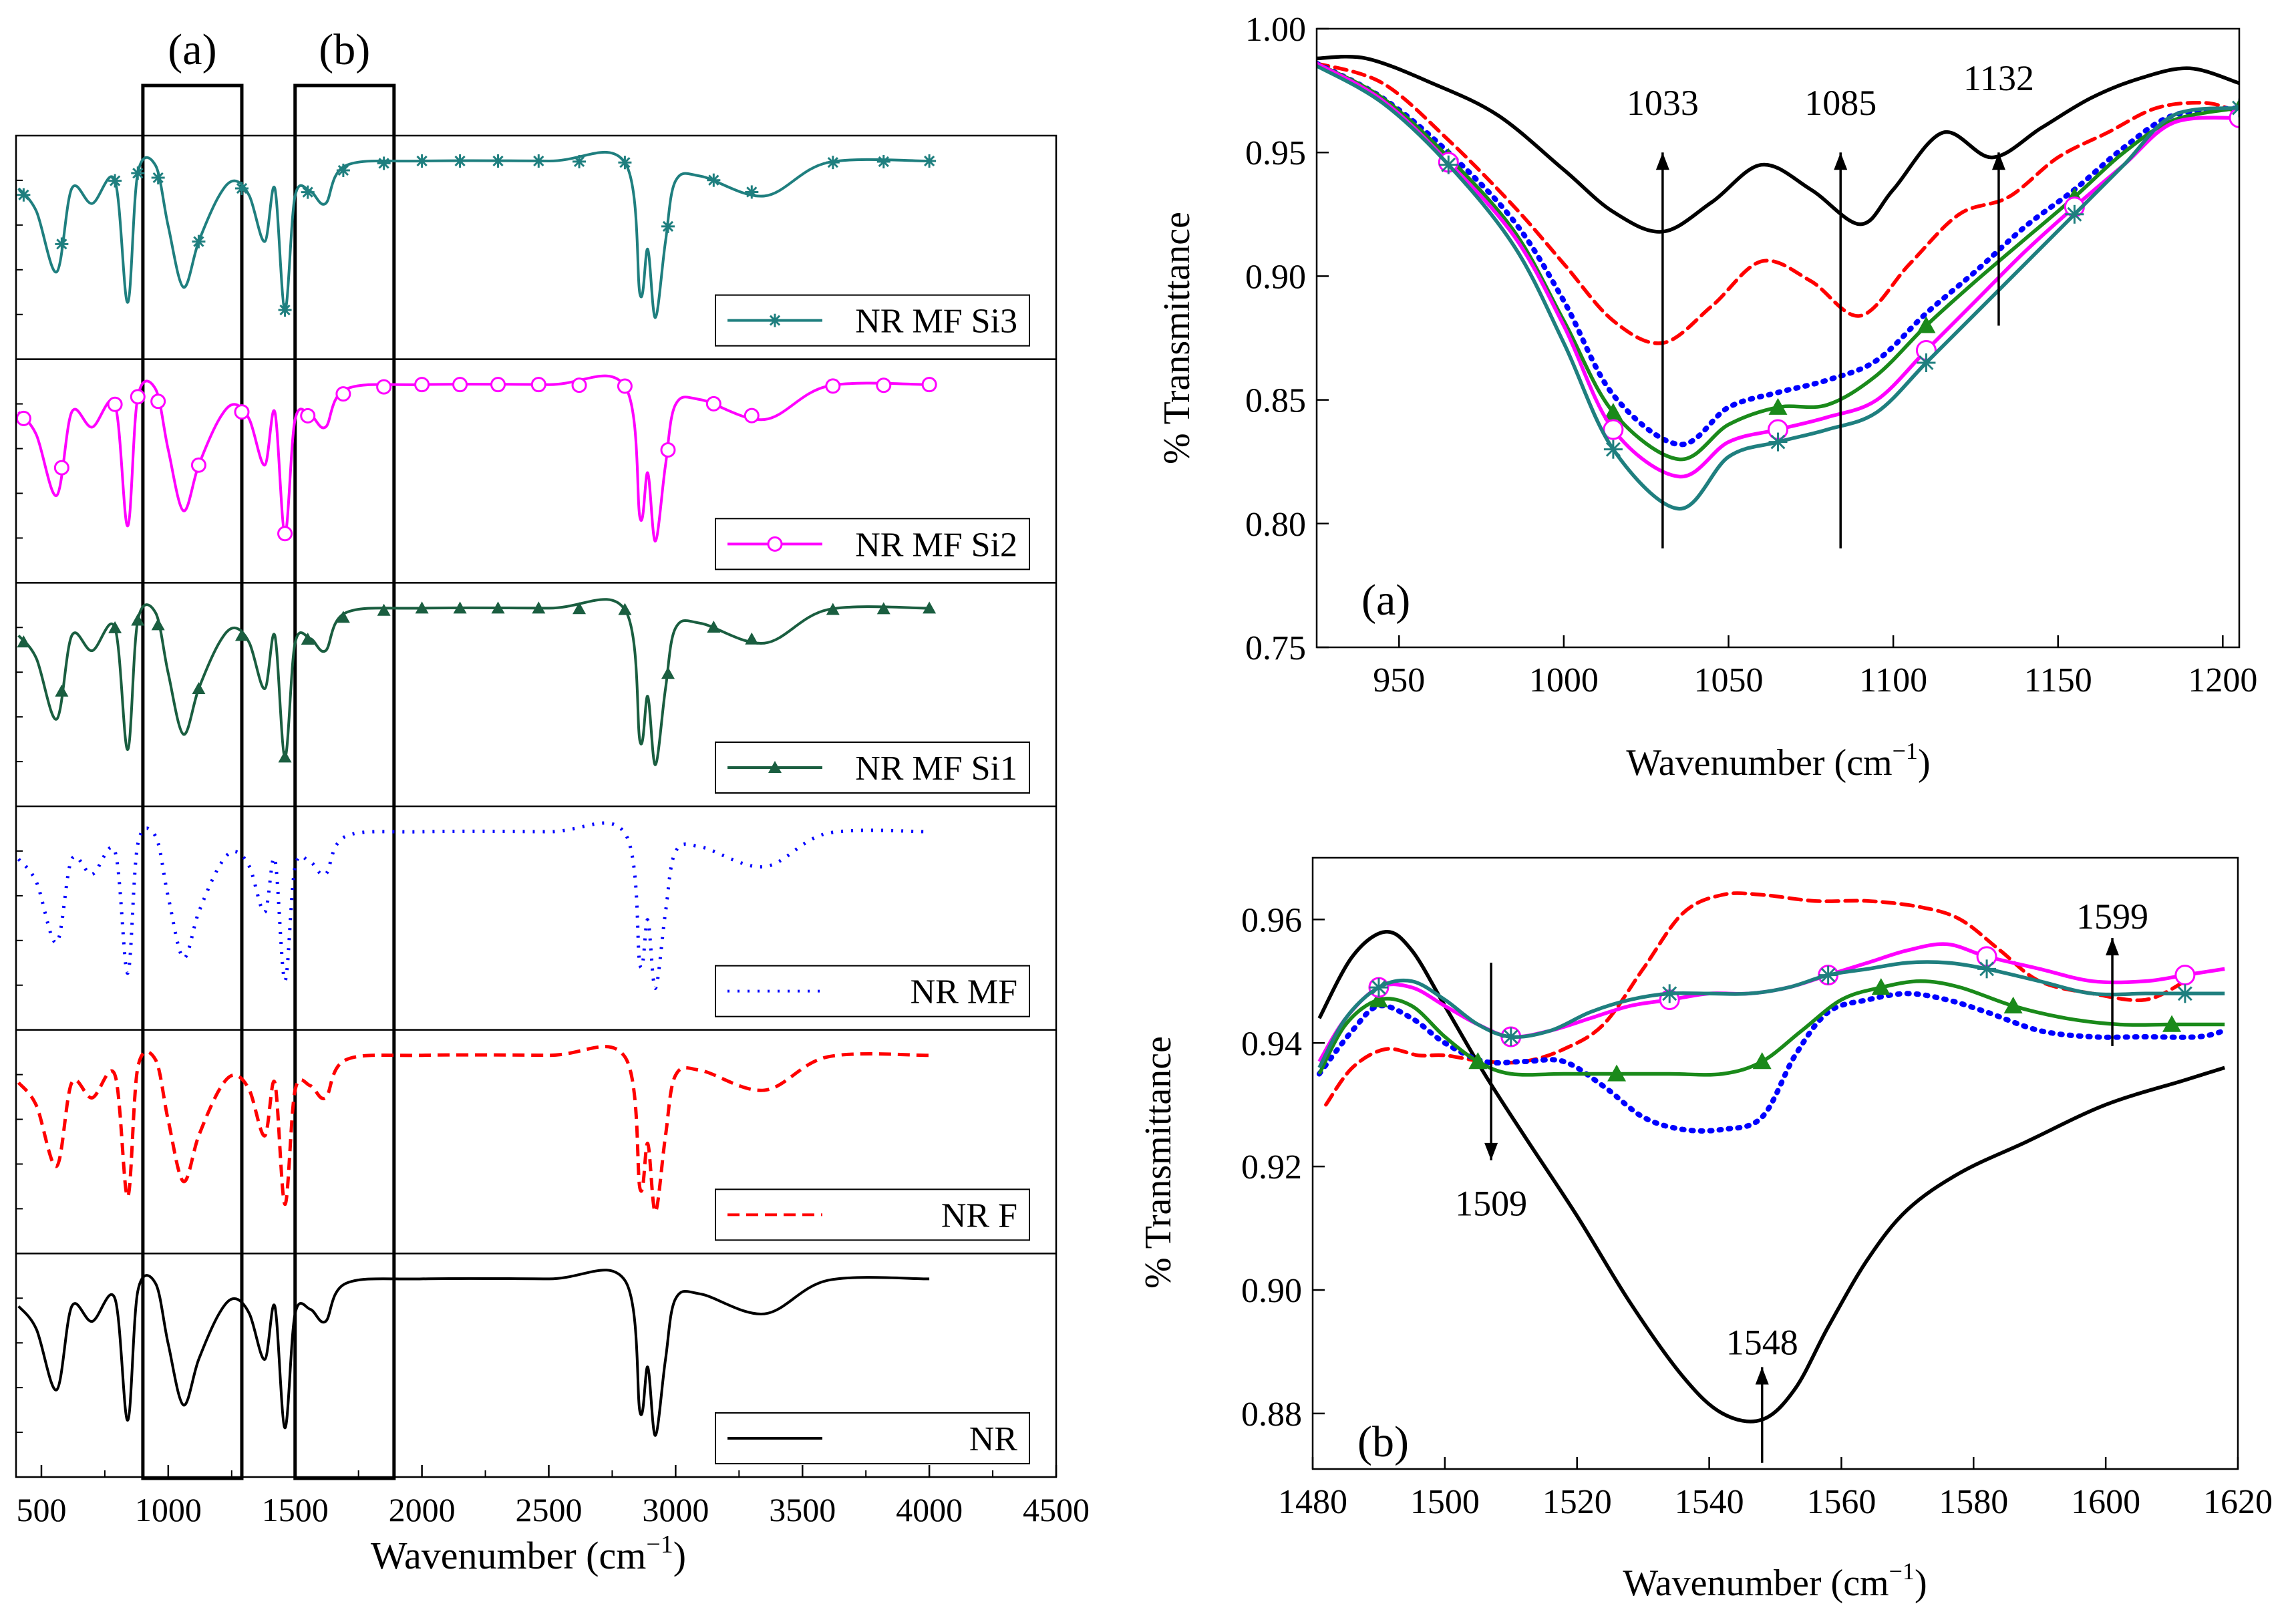  I want to click on x-tick-label: 1480, so click(1312, 1502).